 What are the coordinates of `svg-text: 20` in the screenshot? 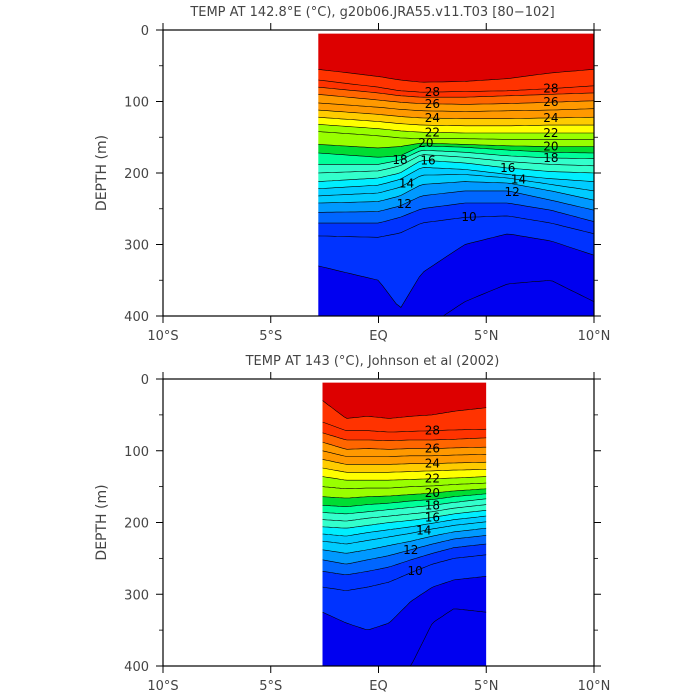 It's located at (550, 147).